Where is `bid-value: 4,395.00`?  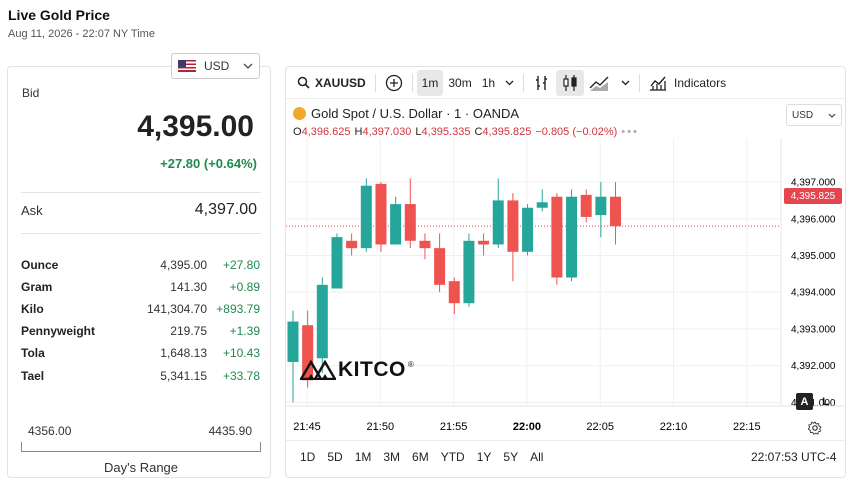
bid-value: 4,395.00 is located at coordinates (195, 126).